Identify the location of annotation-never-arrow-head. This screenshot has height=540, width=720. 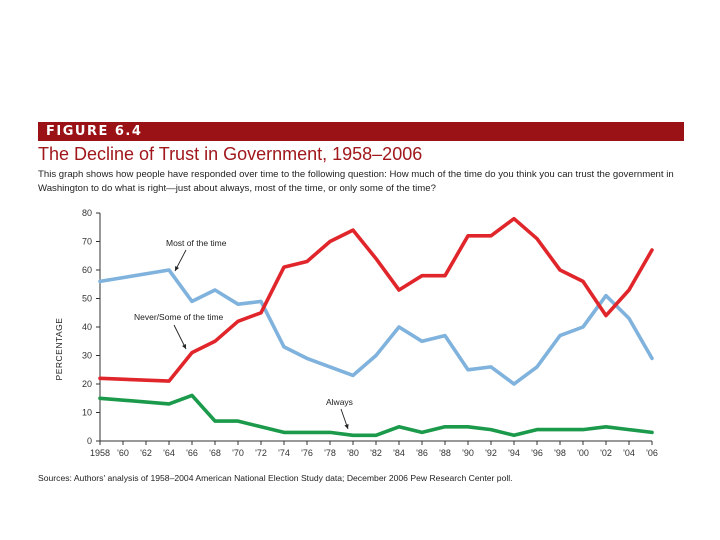
(184, 346).